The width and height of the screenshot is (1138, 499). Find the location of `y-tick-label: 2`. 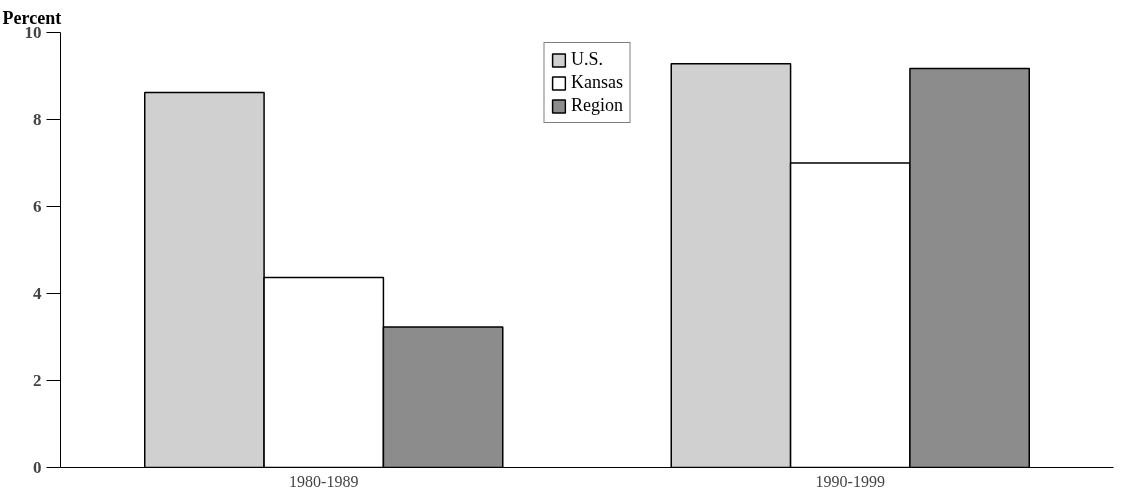

y-tick-label: 2 is located at coordinates (37, 380).